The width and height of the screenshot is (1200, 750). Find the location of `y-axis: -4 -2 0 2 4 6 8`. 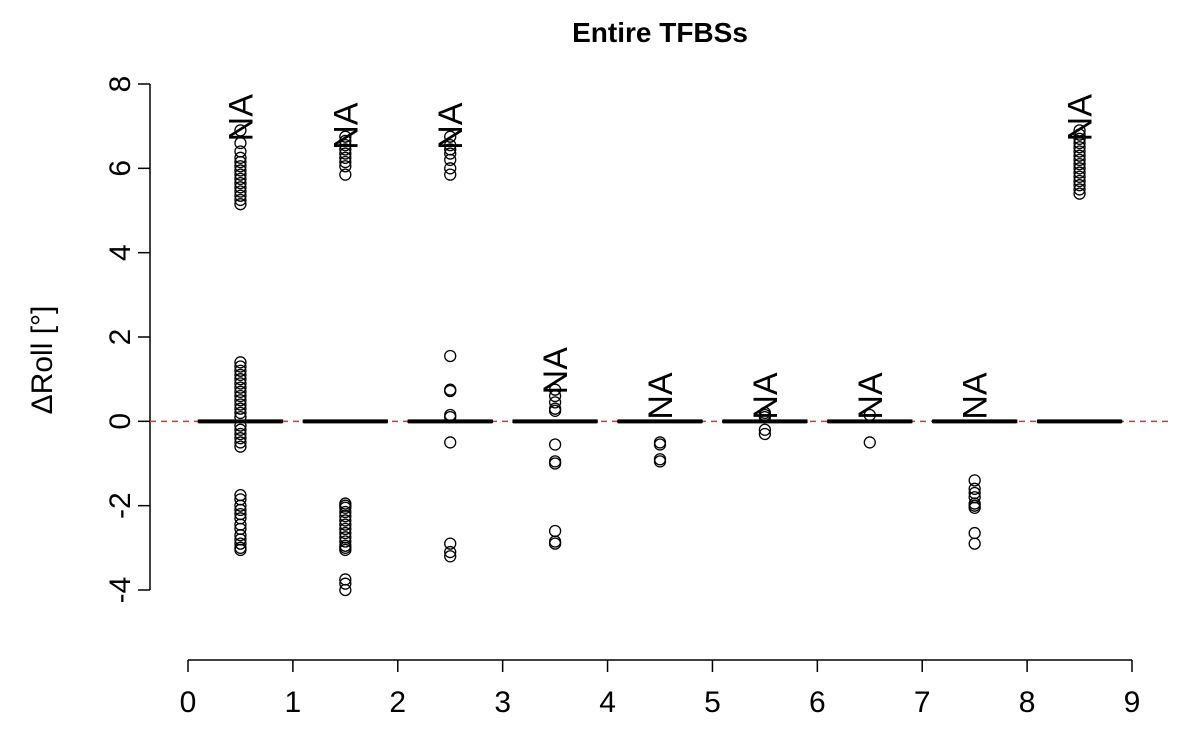

y-axis: -4 -2 0 2 4 6 8 is located at coordinates (127, 340).